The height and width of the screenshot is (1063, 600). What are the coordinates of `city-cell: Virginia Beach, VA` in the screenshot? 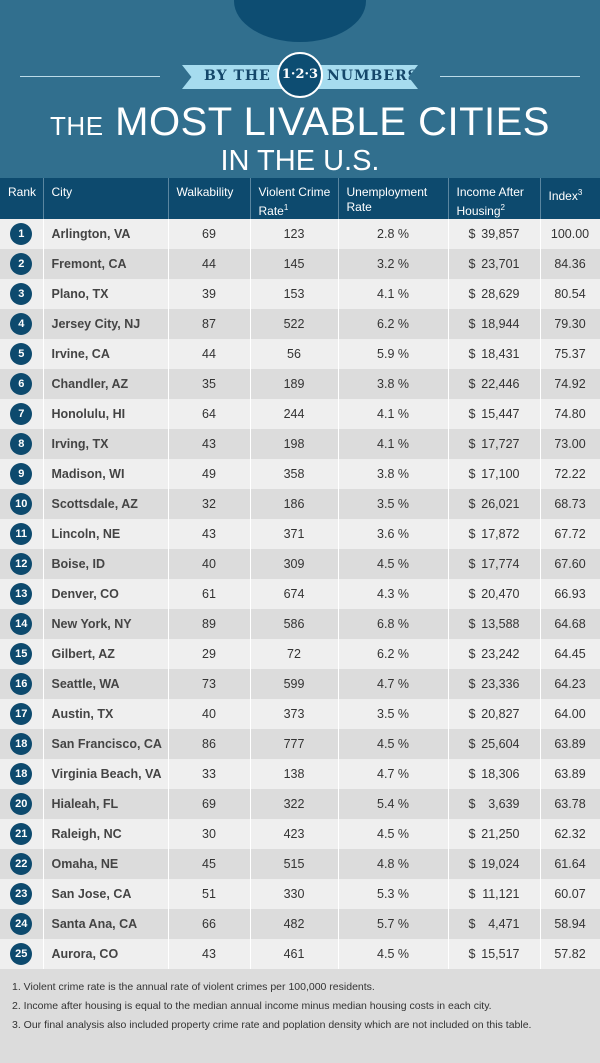 It's located at (106, 774).